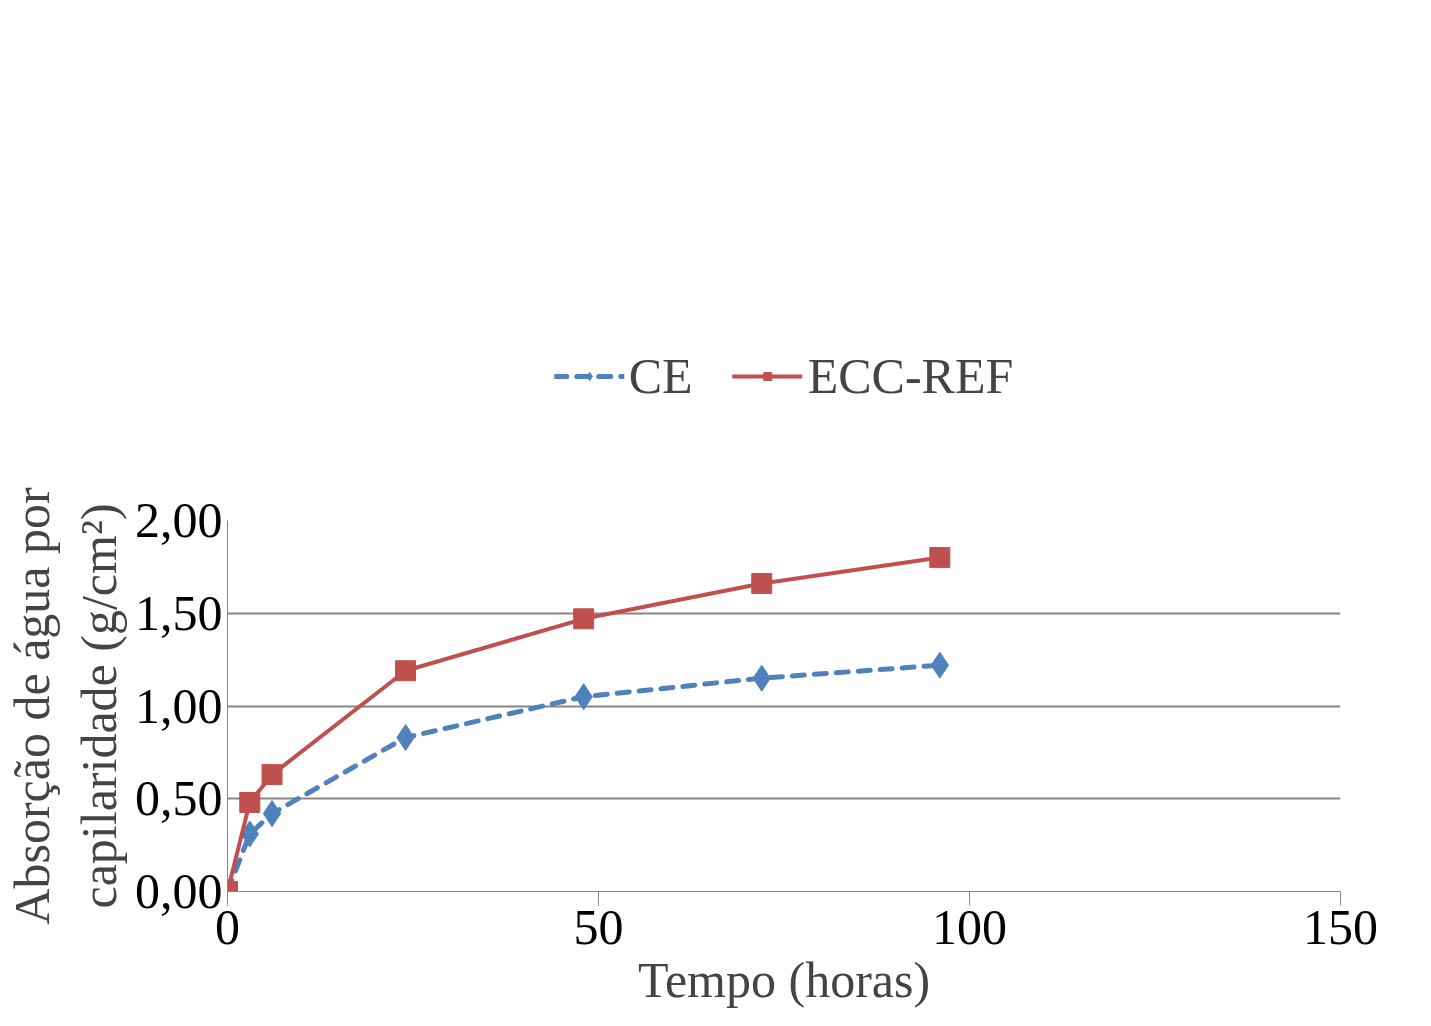 This screenshot has height=1026, width=1431. I want to click on x-axis-title: Tempo (horas), so click(784, 979).